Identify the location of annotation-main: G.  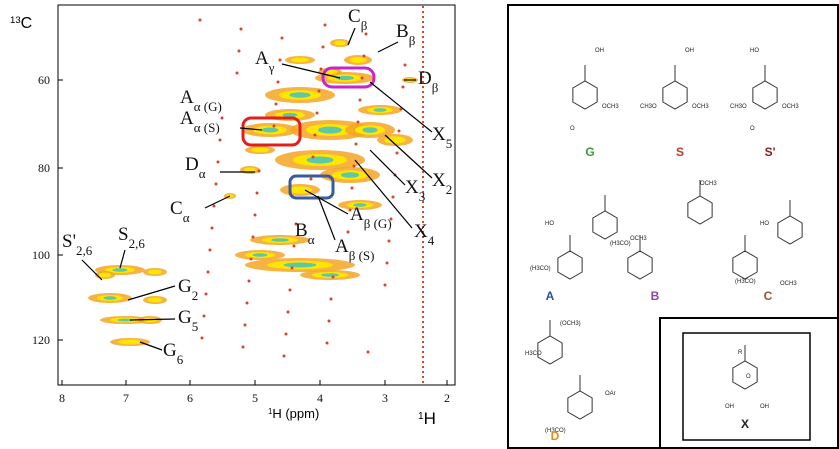
(185, 317).